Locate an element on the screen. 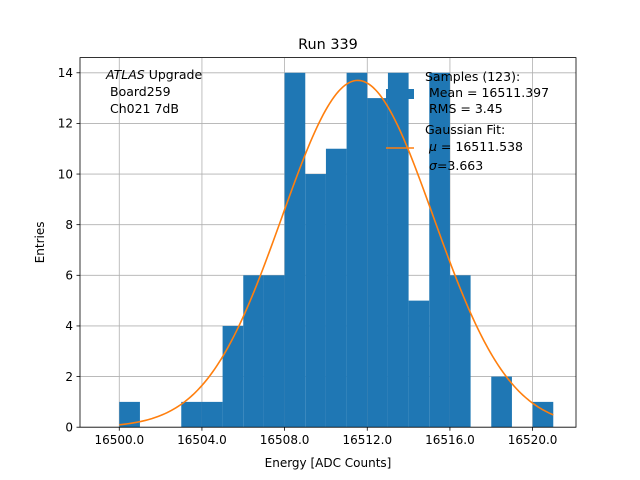 This screenshot has height=480, width=640. x-tick-label: 16520.0 is located at coordinates (533, 440).